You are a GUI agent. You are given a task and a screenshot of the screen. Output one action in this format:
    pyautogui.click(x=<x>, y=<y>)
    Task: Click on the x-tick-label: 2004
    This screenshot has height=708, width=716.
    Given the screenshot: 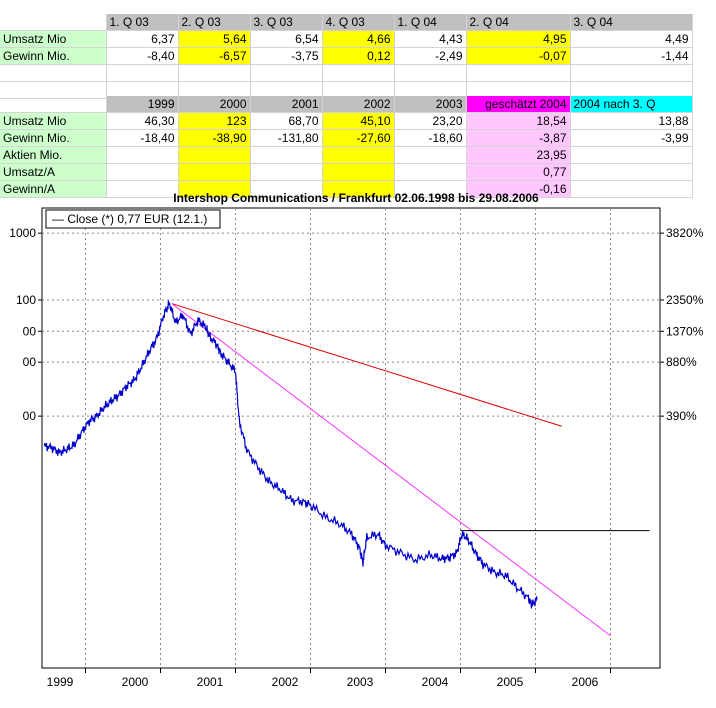 What is the action you would take?
    pyautogui.click(x=435, y=682)
    